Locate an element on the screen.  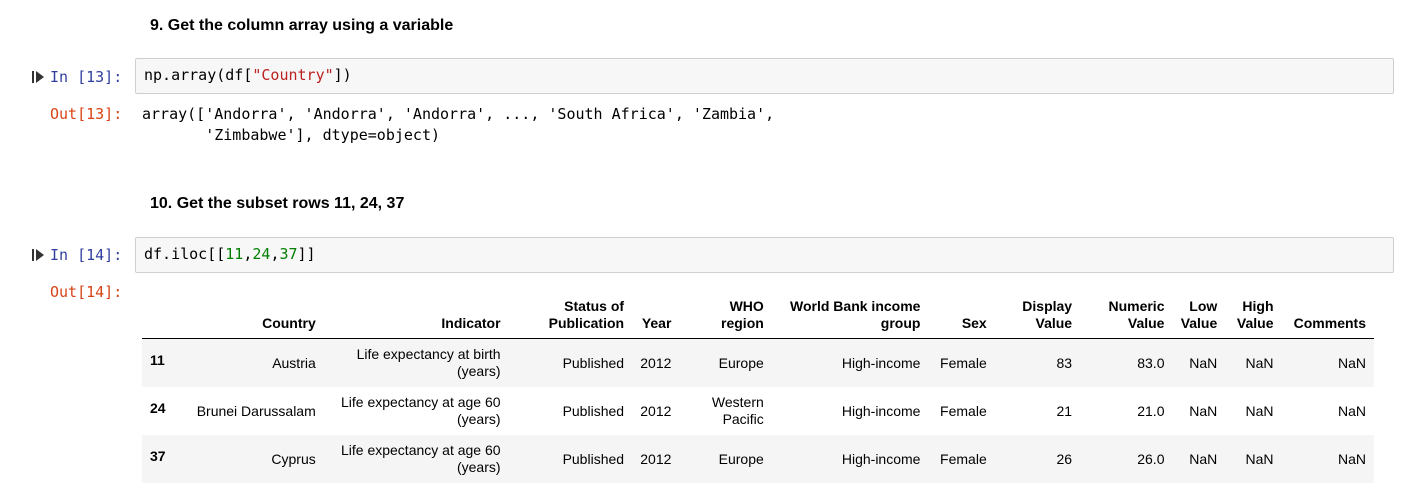
cell-display-value: 83 is located at coordinates (1064, 362).